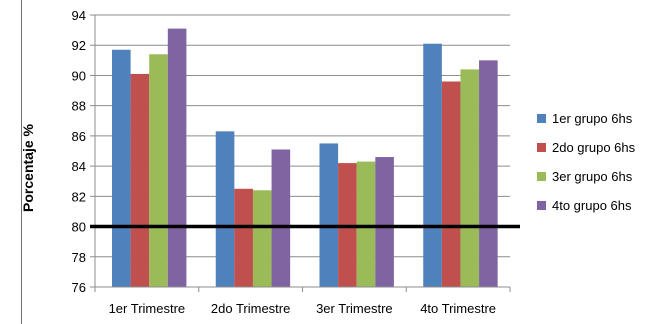 This screenshot has width=660, height=324. I want to click on y-tick-label: 94, so click(79, 15).